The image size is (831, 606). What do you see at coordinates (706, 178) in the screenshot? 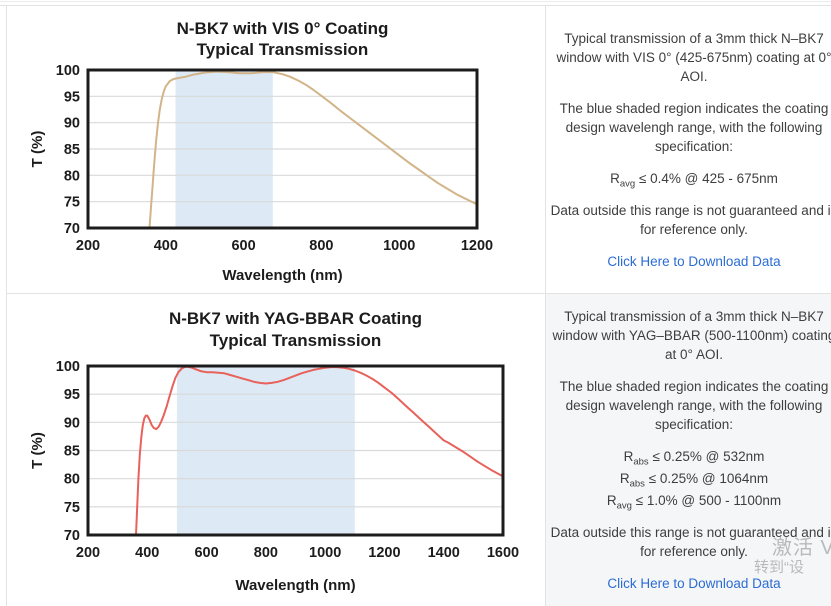
I see `spec-value: ≤ 0.4% @ 425 - 675nm` at bounding box center [706, 178].